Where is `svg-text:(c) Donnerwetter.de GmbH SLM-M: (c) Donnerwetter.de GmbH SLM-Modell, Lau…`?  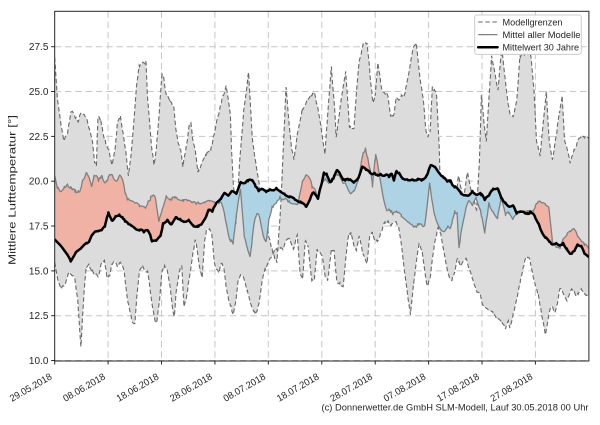 svg-text:(c) Donnerwetter.de GmbH SLM-M: (c) Donnerwetter.de GmbH SLM-Modell, Lau… is located at coordinates (455, 408).